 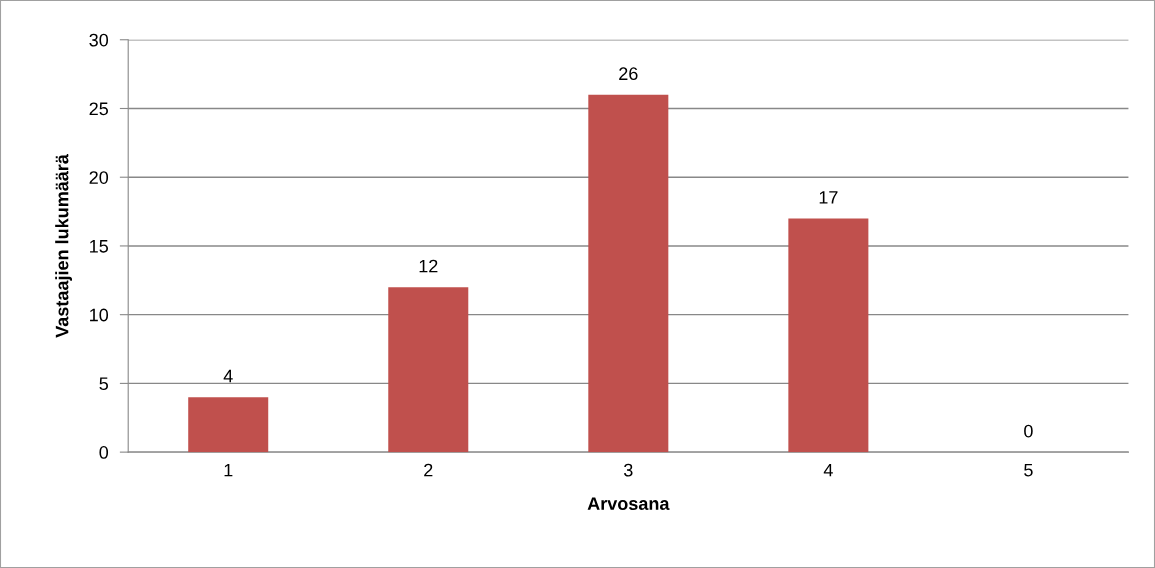 What do you see at coordinates (428, 470) in the screenshot?
I see `x-tick-label: 2` at bounding box center [428, 470].